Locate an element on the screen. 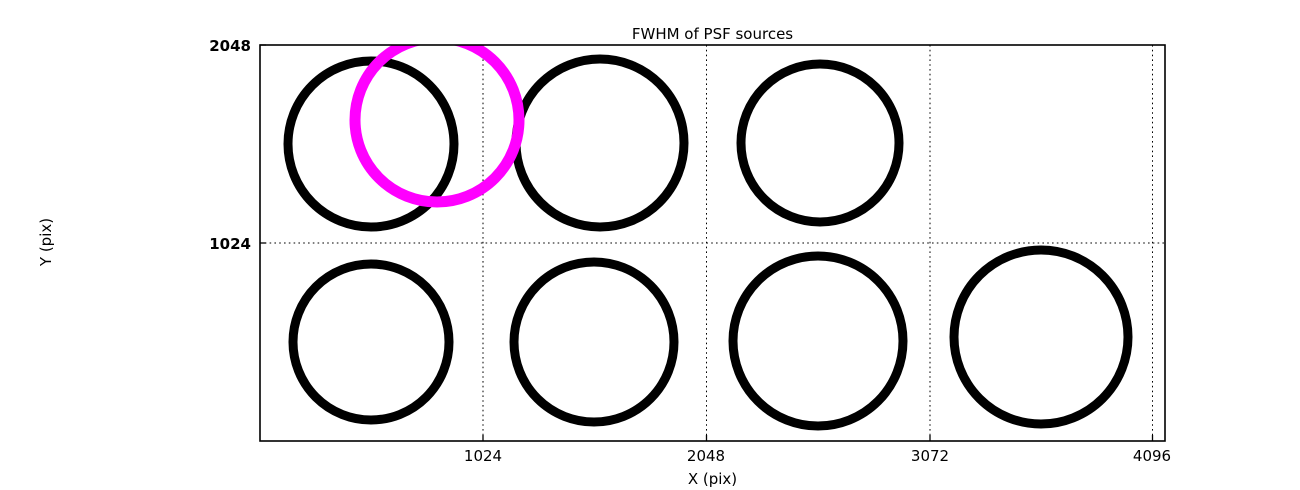 The width and height of the screenshot is (1300, 490). ytick-label-2048: 2048 is located at coordinates (230, 46).